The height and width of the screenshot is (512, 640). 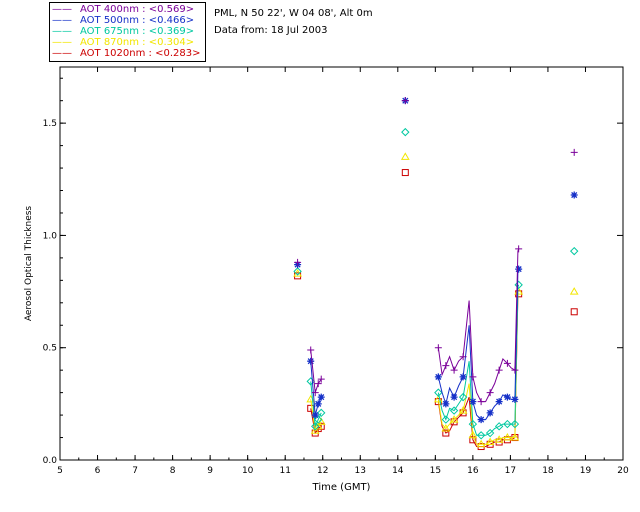 What do you see at coordinates (137, 9) in the screenshot?
I see `legend-label: AOT 400nm : <0.569>` at bounding box center [137, 9].